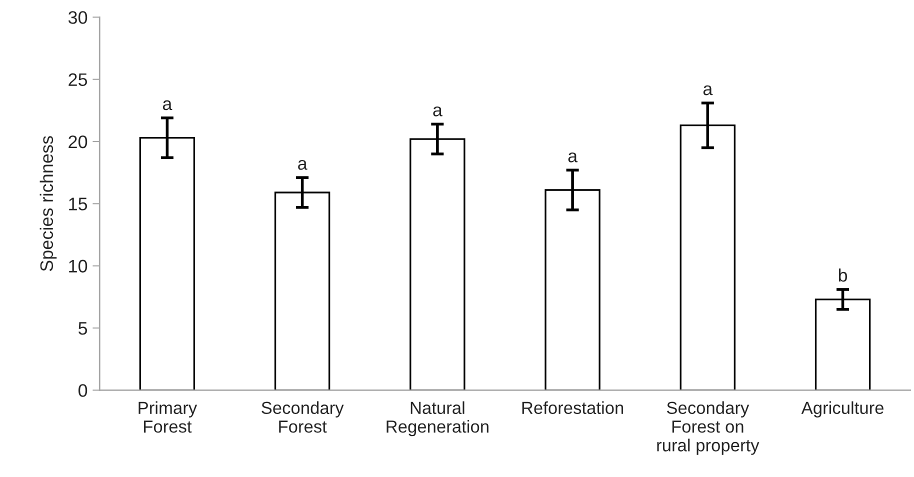  Describe the element at coordinates (78, 204) in the screenshot. I see `y-tick-label: 15` at that location.